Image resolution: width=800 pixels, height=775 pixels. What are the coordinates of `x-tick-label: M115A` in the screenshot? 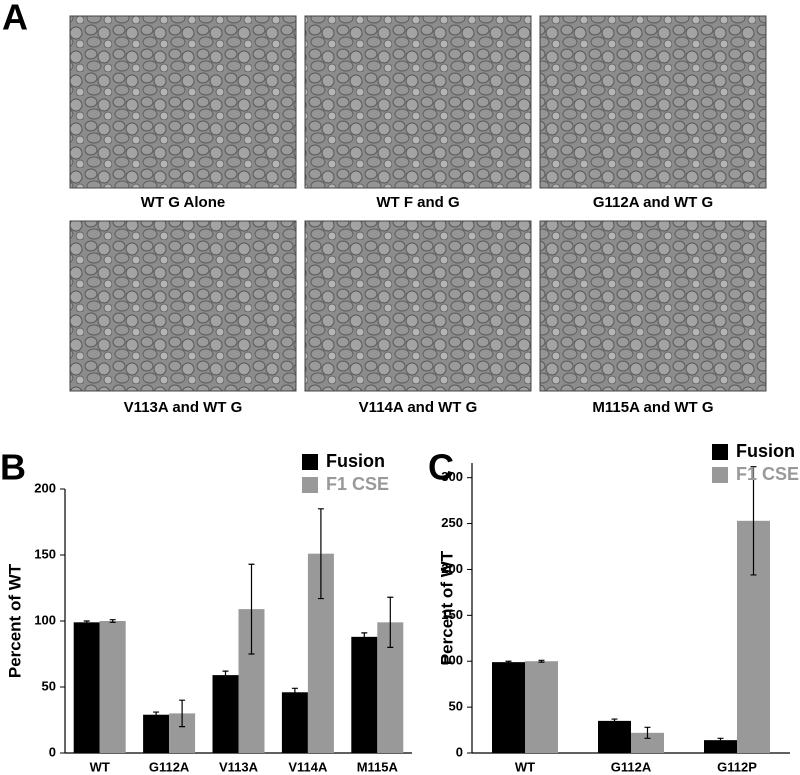 It's located at (378, 766).